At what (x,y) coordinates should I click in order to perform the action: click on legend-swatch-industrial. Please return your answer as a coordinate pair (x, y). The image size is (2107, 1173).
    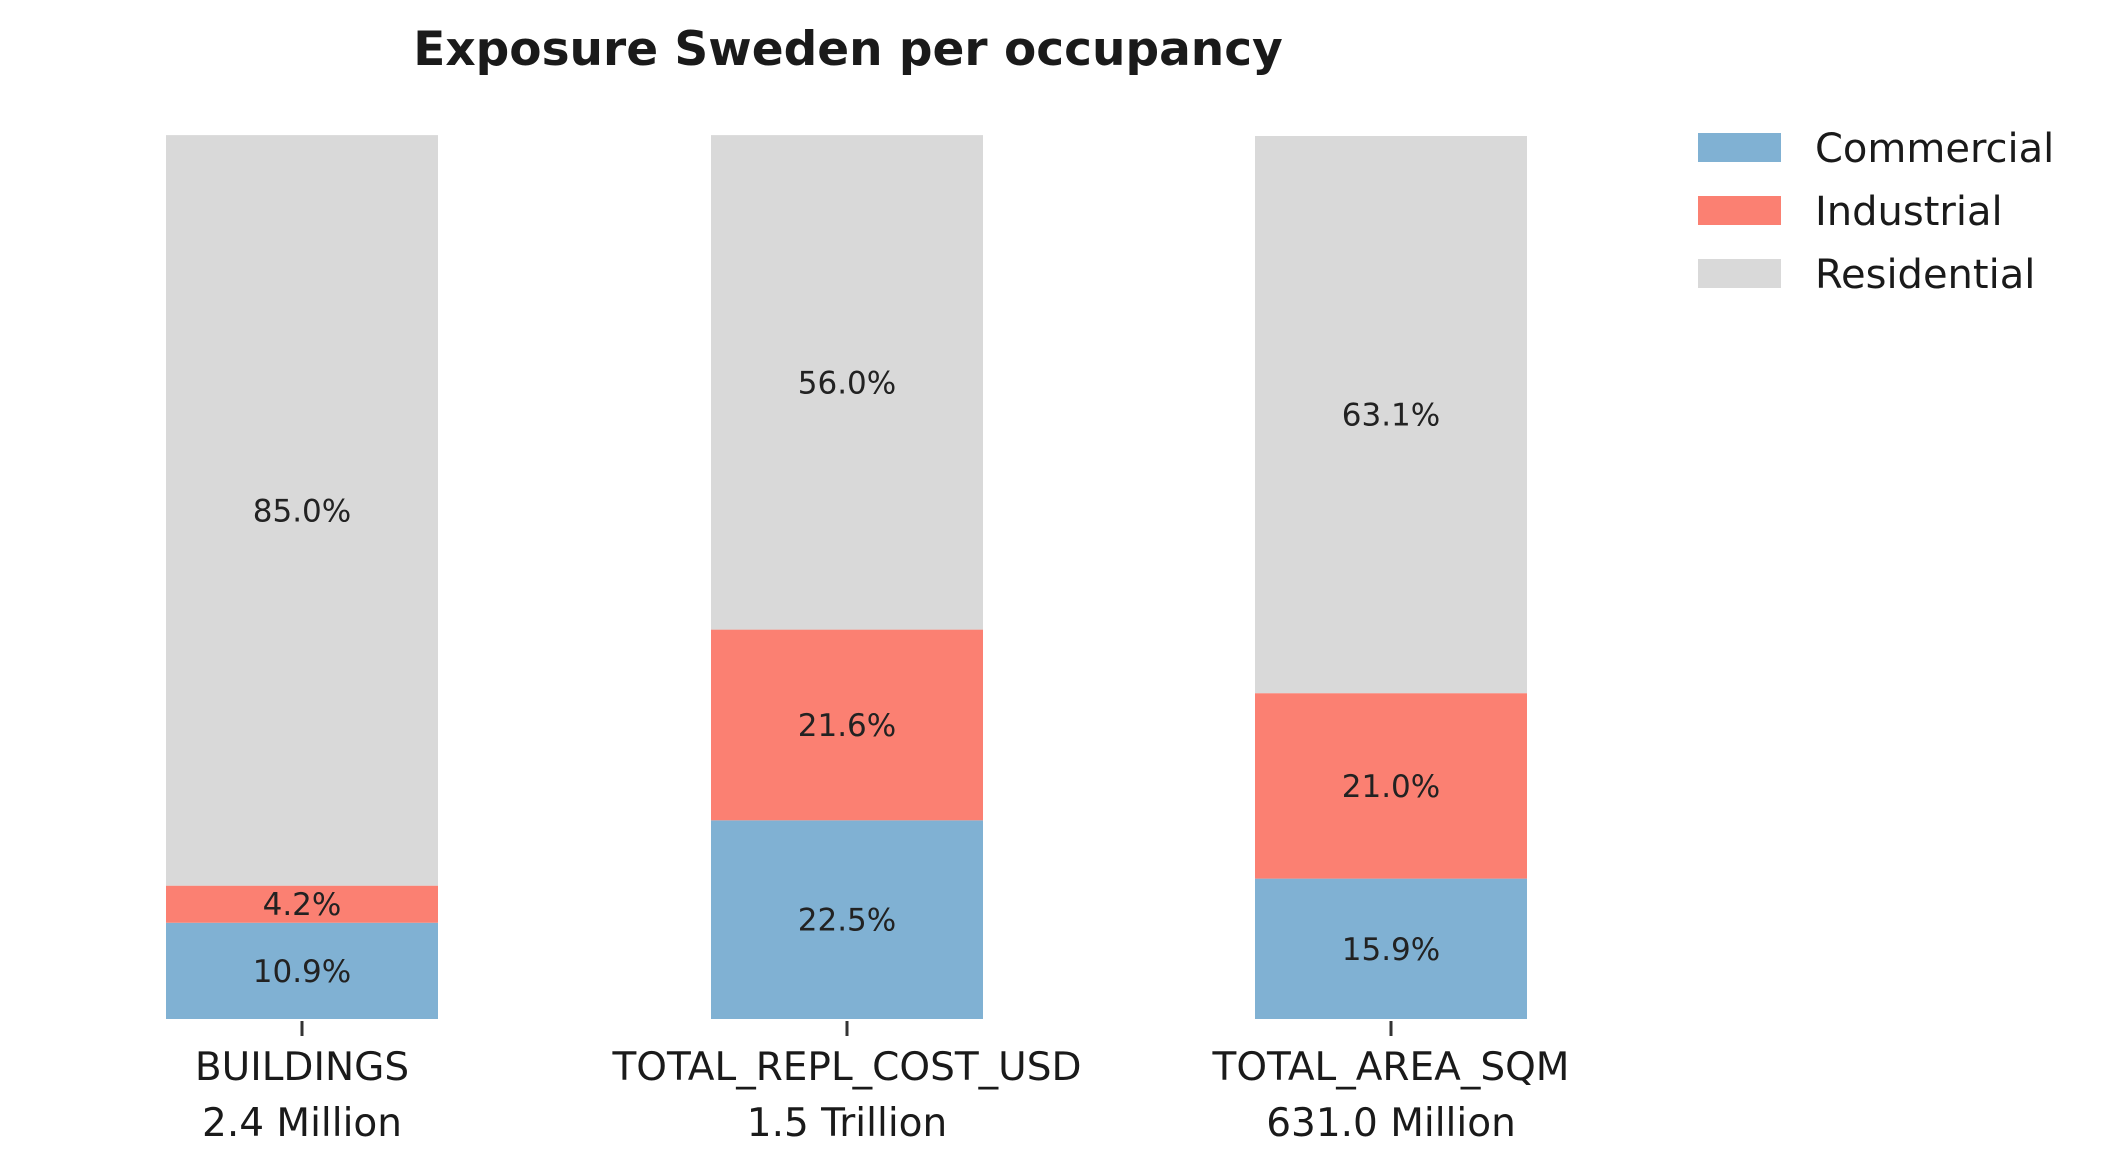
    Looking at the image, I should click on (1739, 210).